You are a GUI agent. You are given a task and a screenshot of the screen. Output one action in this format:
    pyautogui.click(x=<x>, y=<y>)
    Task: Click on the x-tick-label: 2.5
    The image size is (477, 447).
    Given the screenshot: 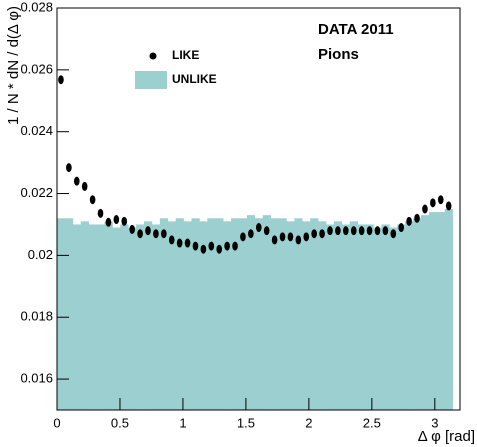 What is the action you would take?
    pyautogui.click(x=372, y=422)
    